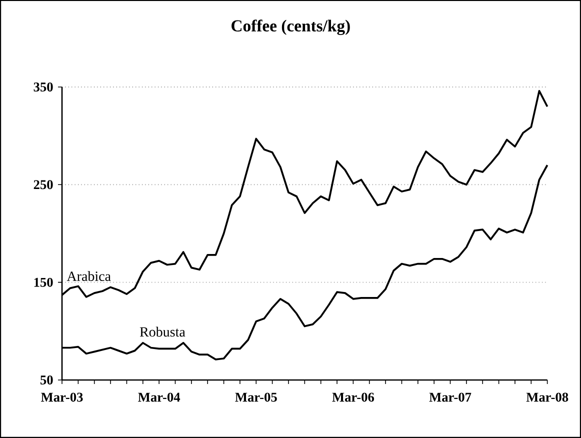 The image size is (581, 438). I want to click on series-label: Robusta, so click(163, 331).